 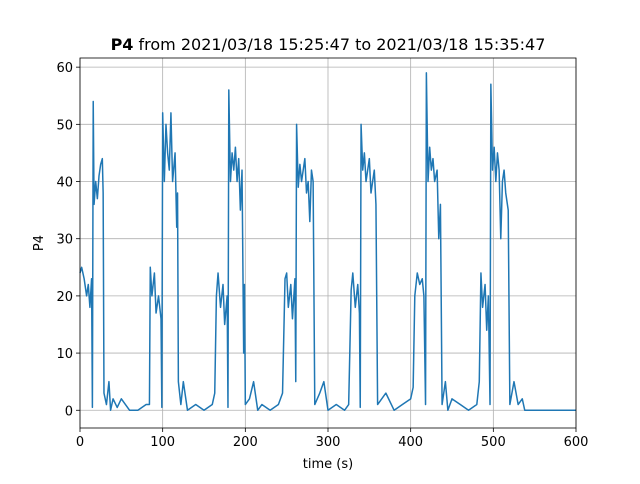 What do you see at coordinates (64, 354) in the screenshot?
I see `y-tick-label: 10` at bounding box center [64, 354].